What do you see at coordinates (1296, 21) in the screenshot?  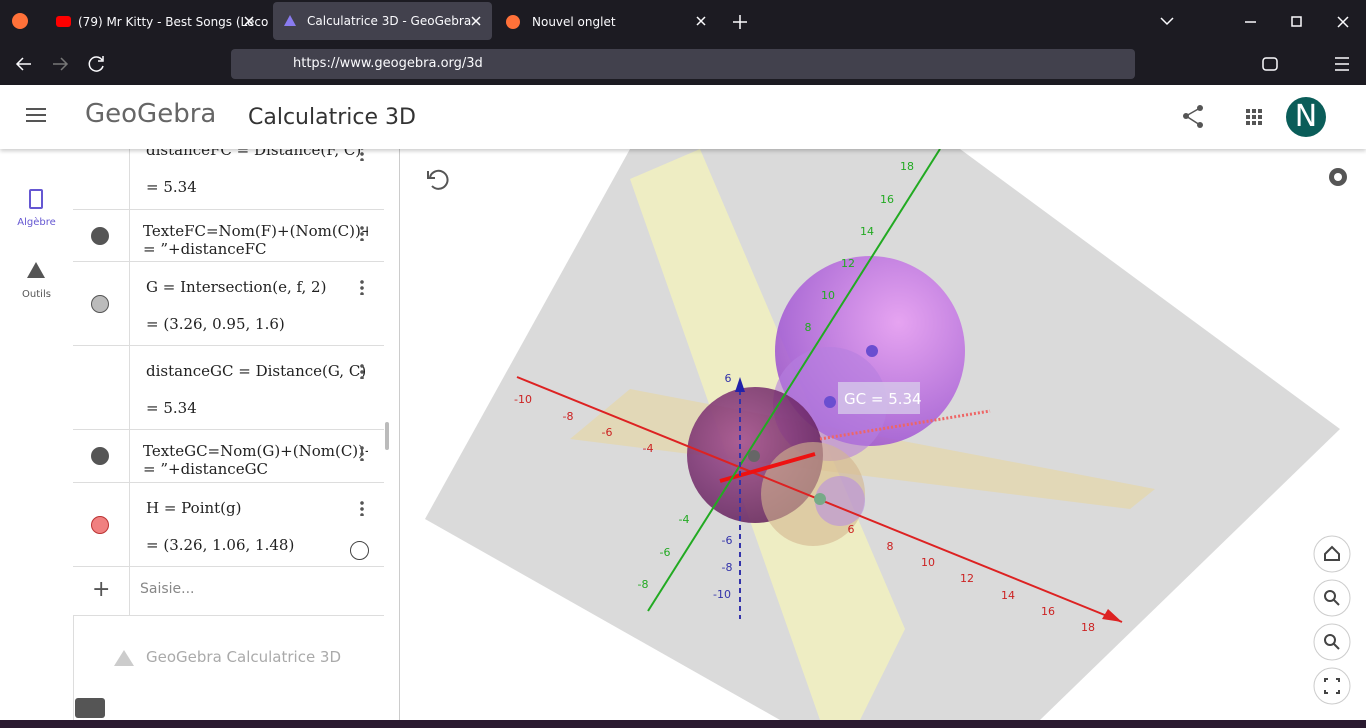 I see `restore` at bounding box center [1296, 21].